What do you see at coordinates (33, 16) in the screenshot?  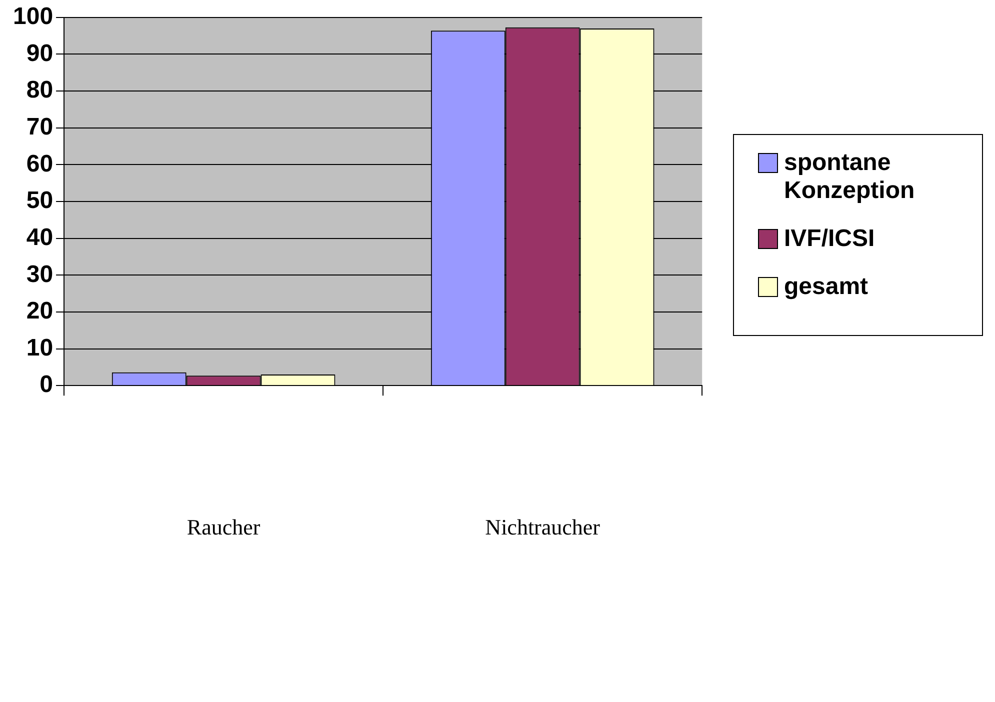 I see `y-tick-label: 100` at bounding box center [33, 16].